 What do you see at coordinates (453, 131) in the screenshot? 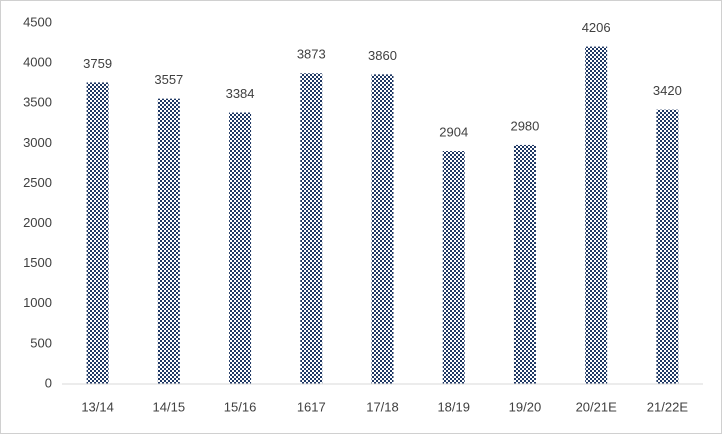
I see `data-label: 2904` at bounding box center [453, 131].